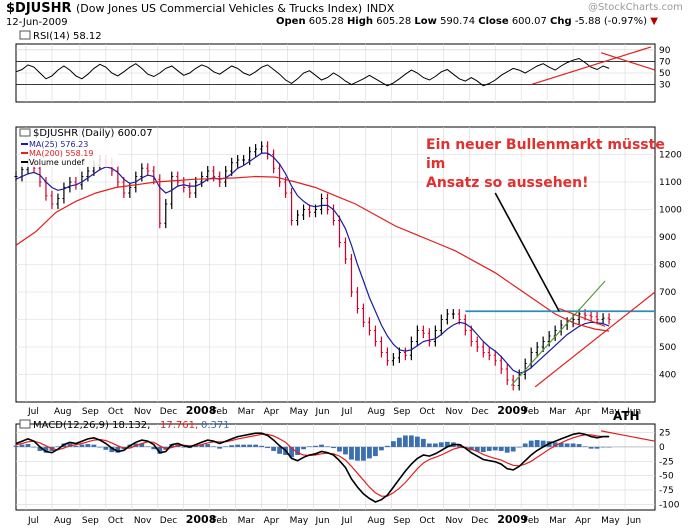 The width and height of the screenshot is (700, 530). What do you see at coordinates (667, 321) in the screenshot?
I see `price-tick-label: 600` at bounding box center [667, 321].